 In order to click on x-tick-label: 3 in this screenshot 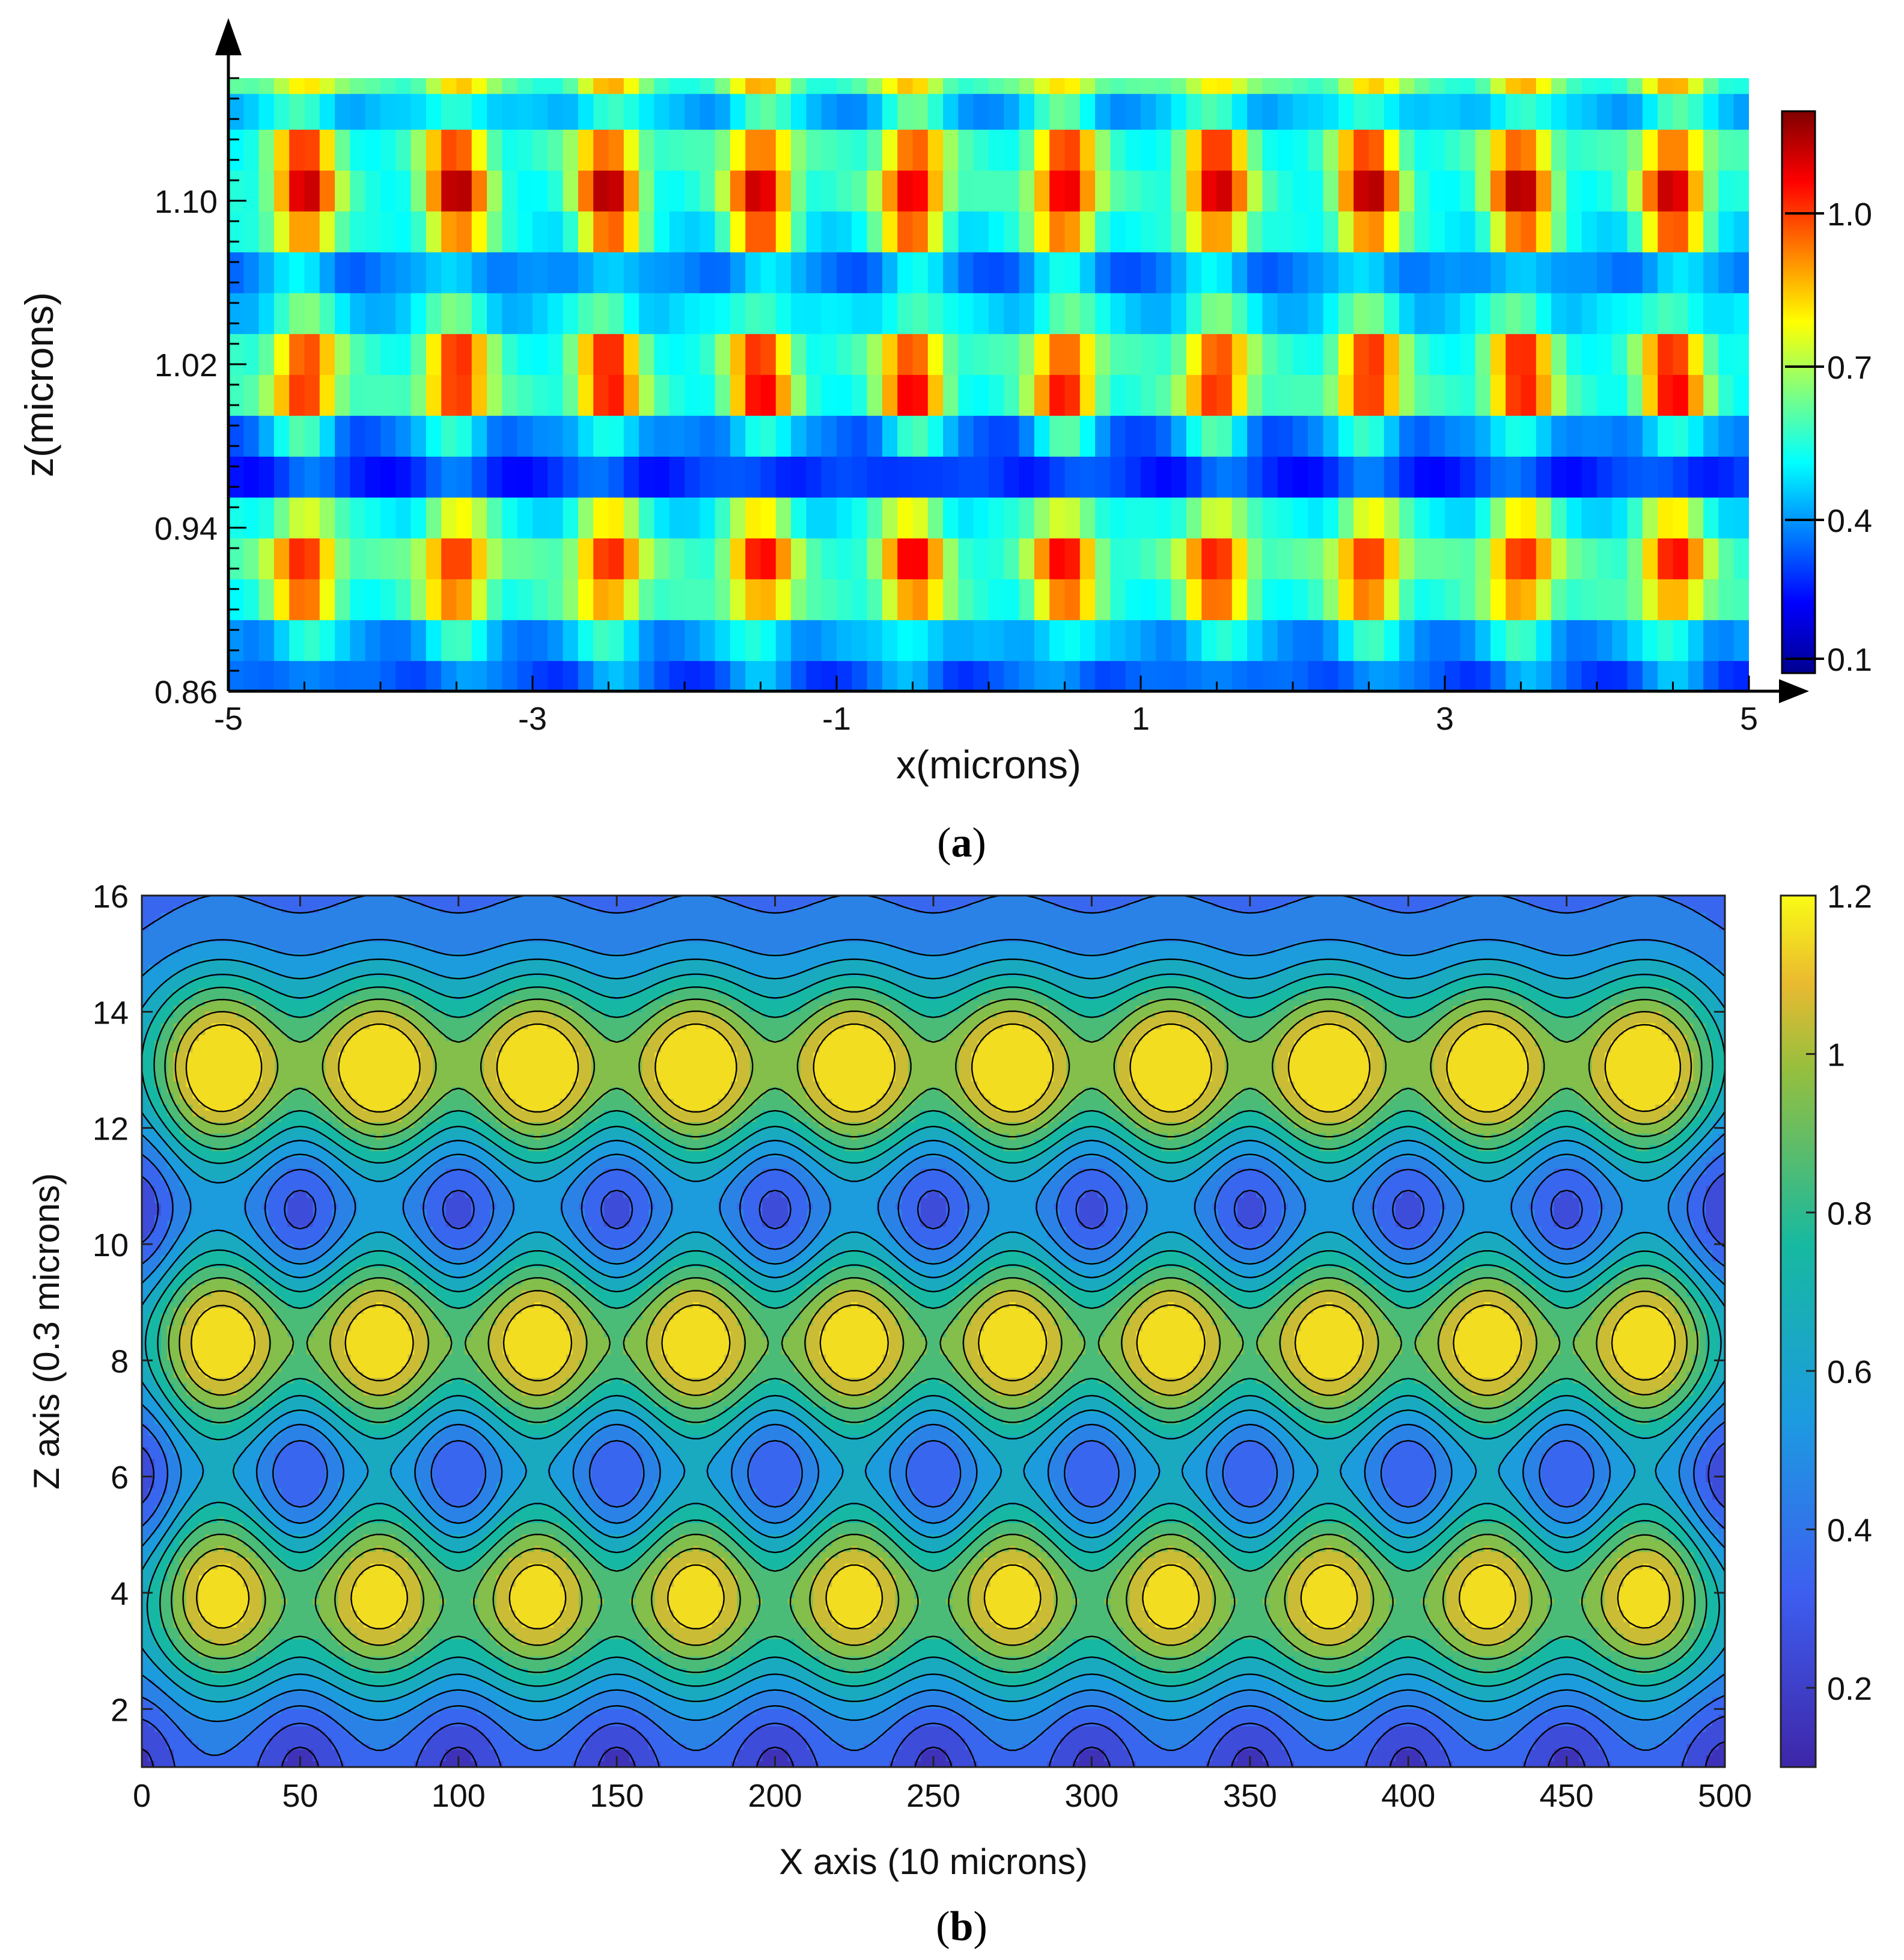, I will do `click(1445, 719)`.